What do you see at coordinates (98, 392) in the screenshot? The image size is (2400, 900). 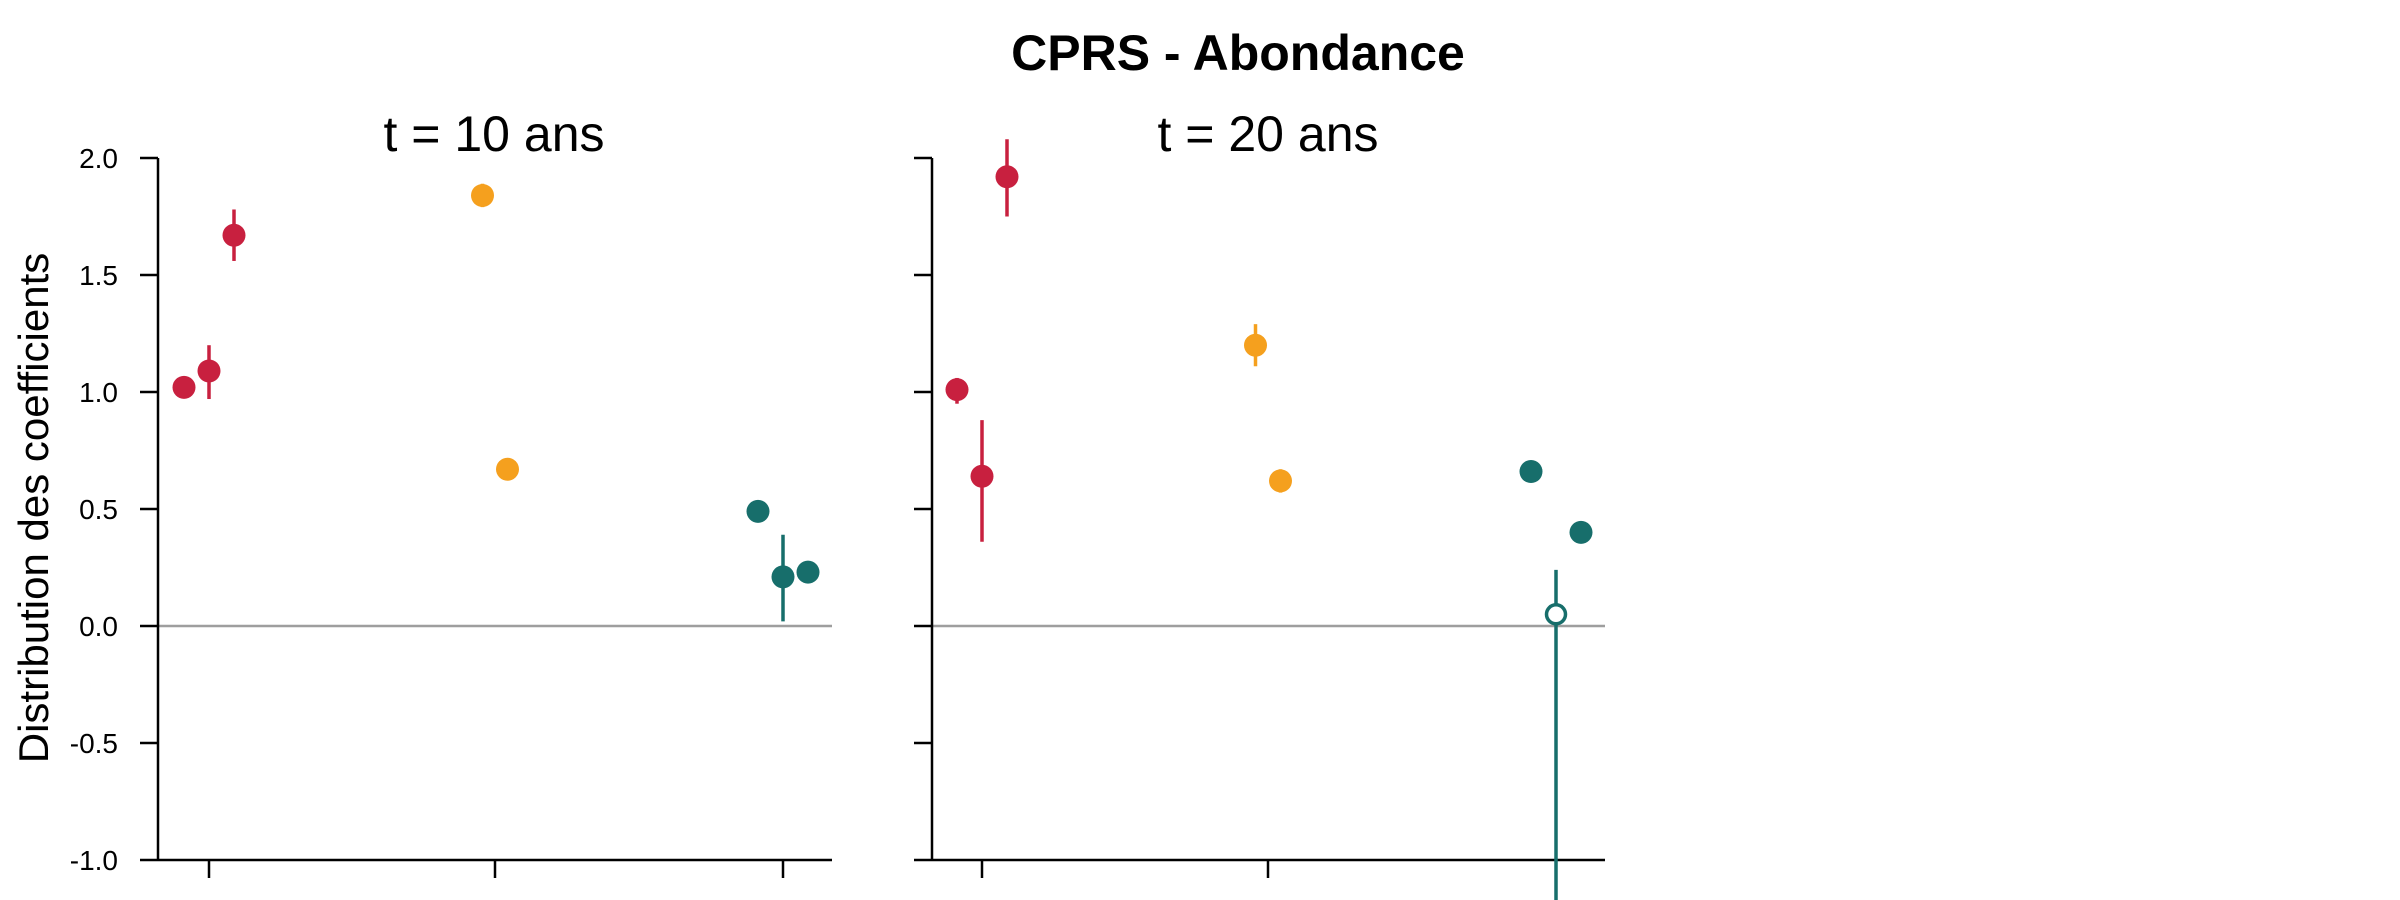 I see `y-tick-label: 1.0` at bounding box center [98, 392].